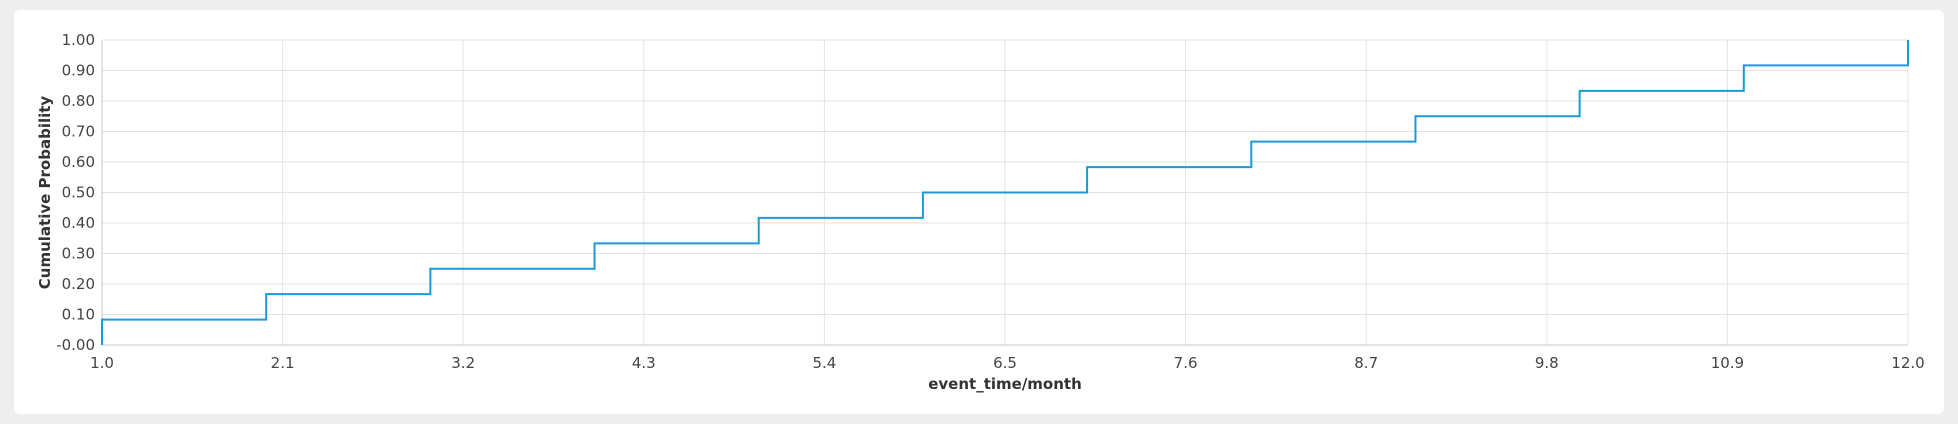  I want to click on x-tick-labels: 1.0 2.1 3.2 4.3 5.4 6.5 7.6 8.7 9.8 10.9 12.0, so click(1007, 363).